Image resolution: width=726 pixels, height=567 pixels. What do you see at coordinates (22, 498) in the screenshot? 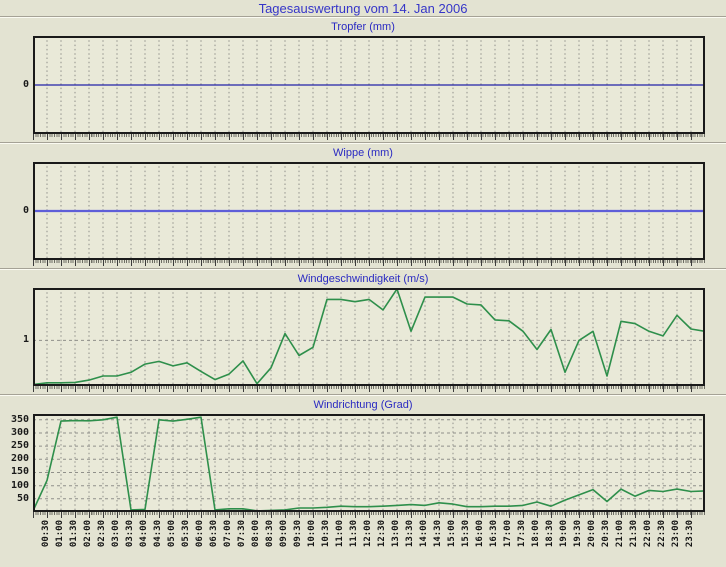
I see `y-tick-label: 50` at bounding box center [22, 498].